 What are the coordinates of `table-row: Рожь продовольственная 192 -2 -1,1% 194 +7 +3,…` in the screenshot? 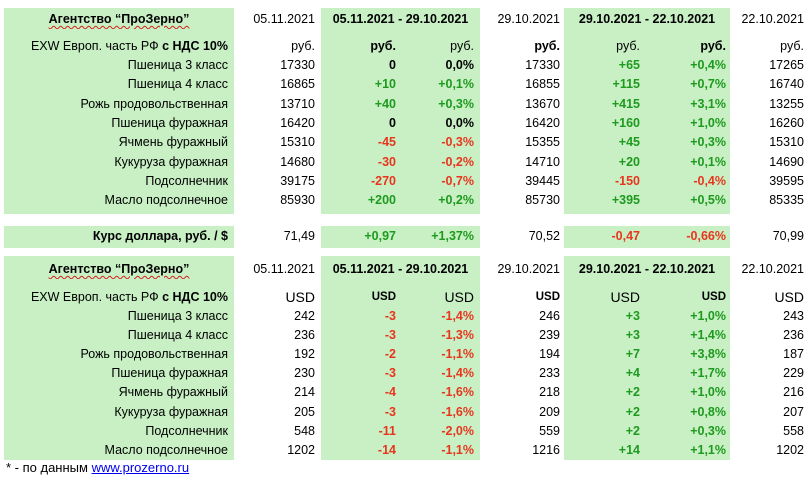 It's located at (405, 354).